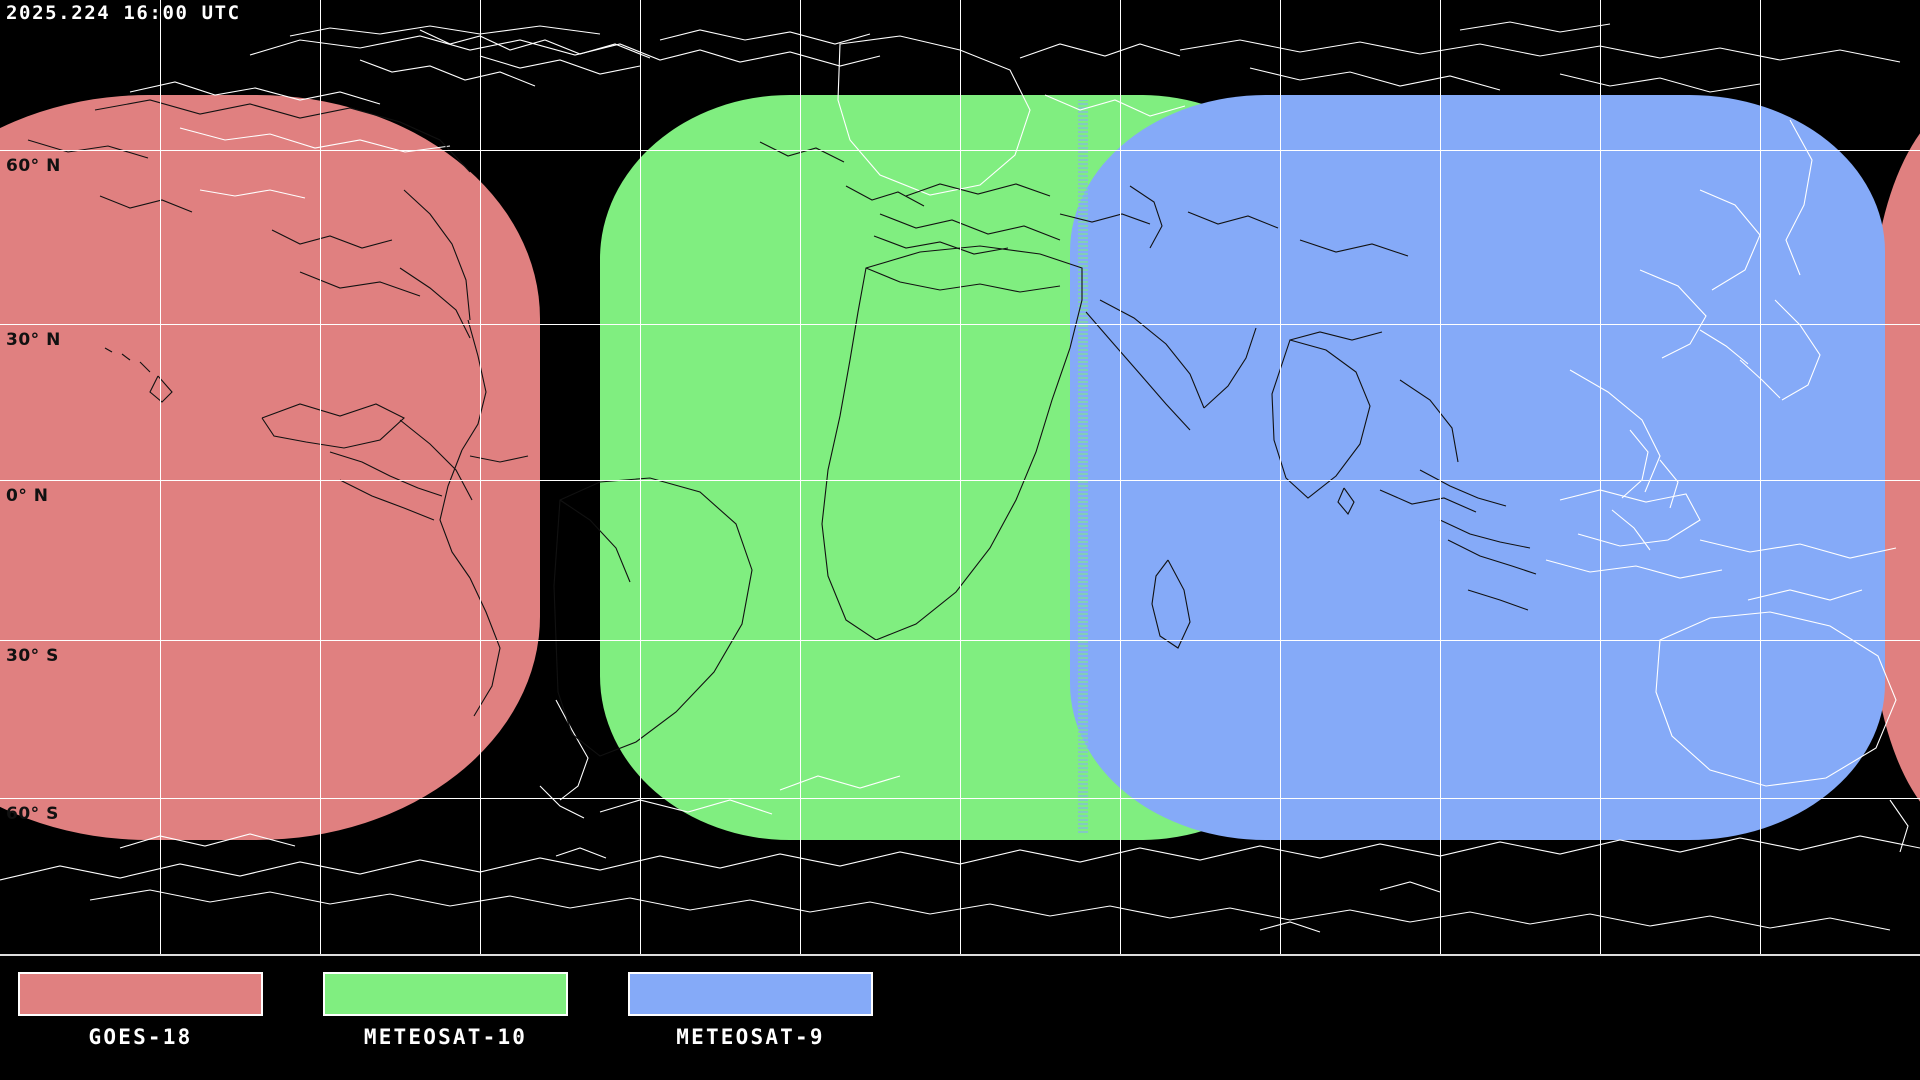  What do you see at coordinates (32, 814) in the screenshot?
I see `lat-label--60: 60° S` at bounding box center [32, 814].